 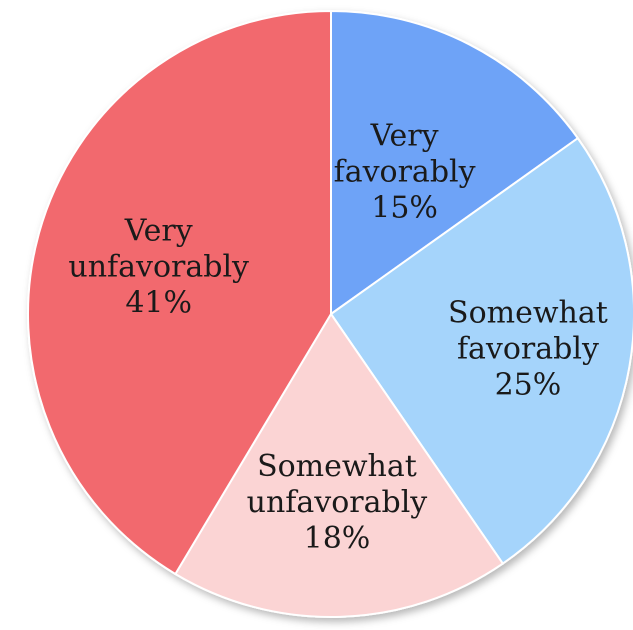 What do you see at coordinates (337, 538) in the screenshot?
I see `slice-value-label: 18%` at bounding box center [337, 538].